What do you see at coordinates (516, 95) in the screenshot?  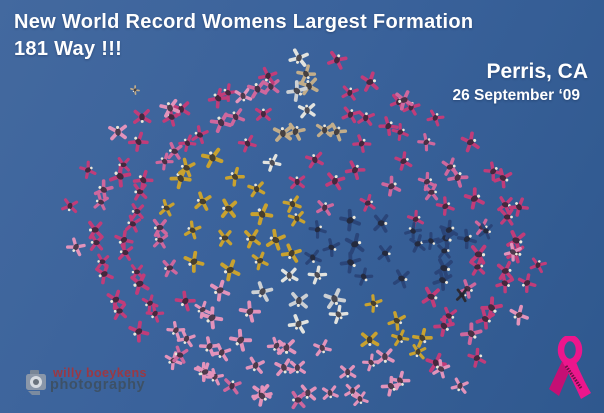 I see `date-text: 26 September ‘09` at bounding box center [516, 95].